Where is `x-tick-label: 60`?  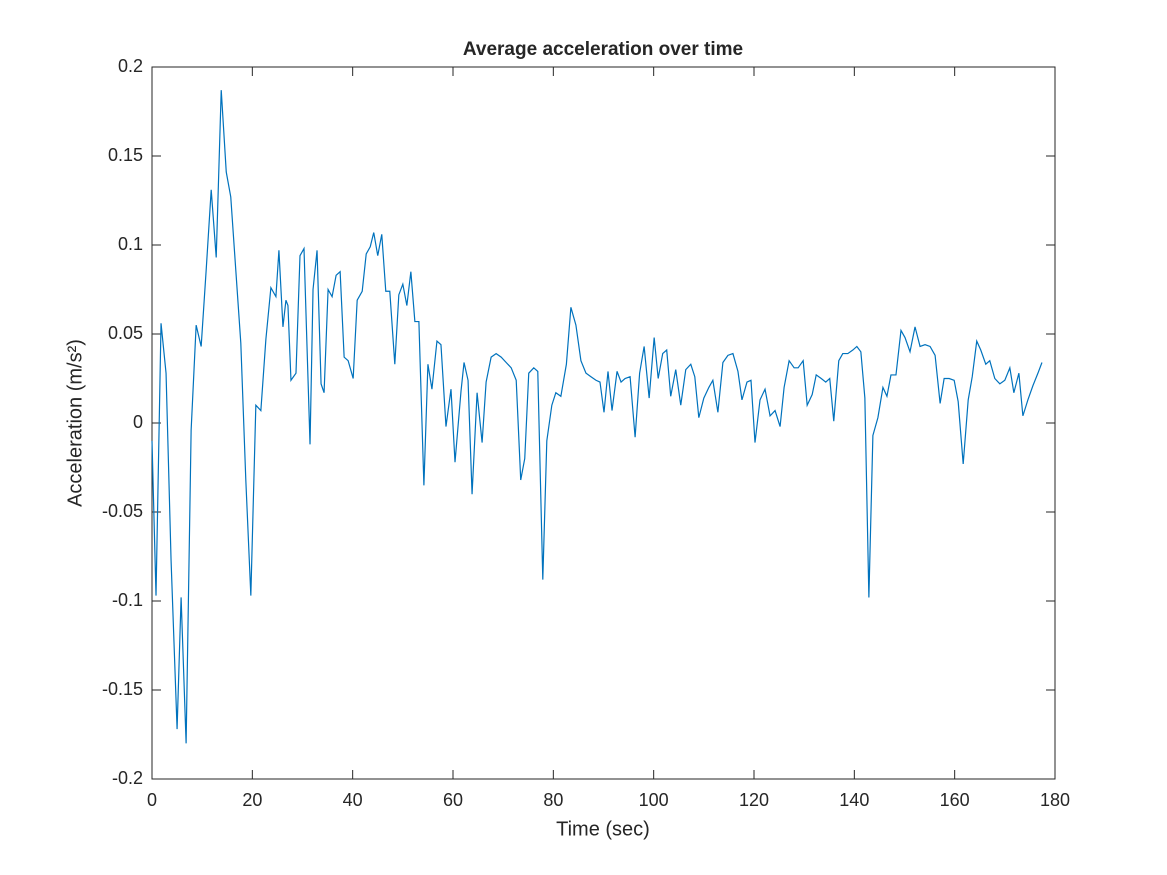
x-tick-label: 60 is located at coordinates (453, 800).